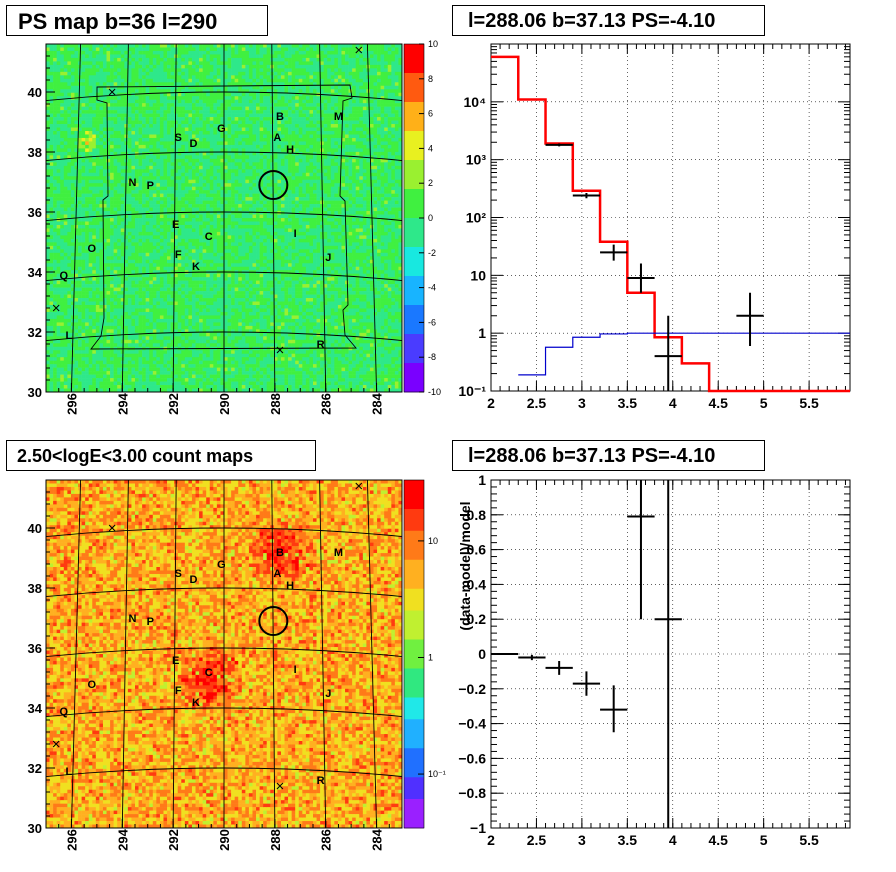  What do you see at coordinates (69, 772) in the screenshot?
I see `source-label-L: L` at bounding box center [69, 772].